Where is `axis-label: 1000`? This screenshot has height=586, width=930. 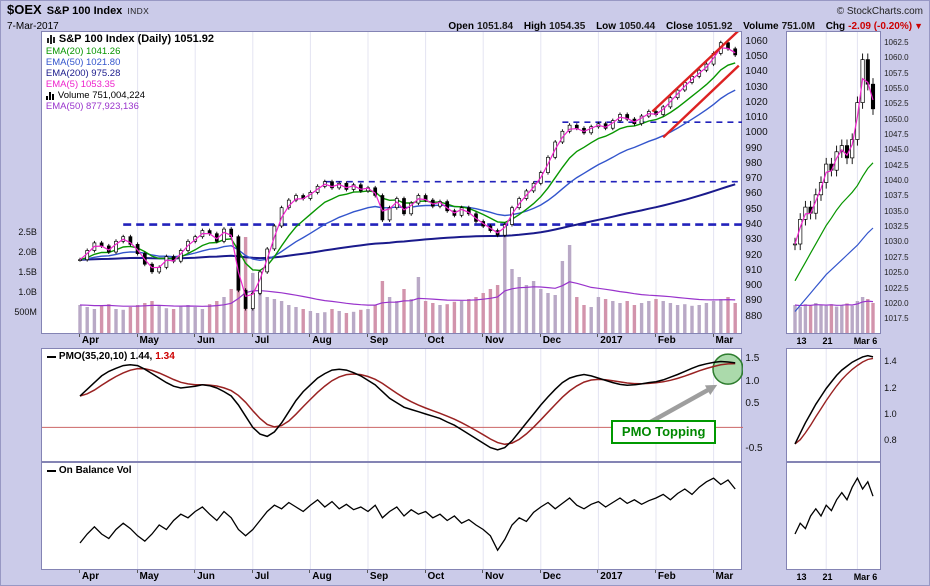 axis-label: 1000 is located at coordinates (756, 133).